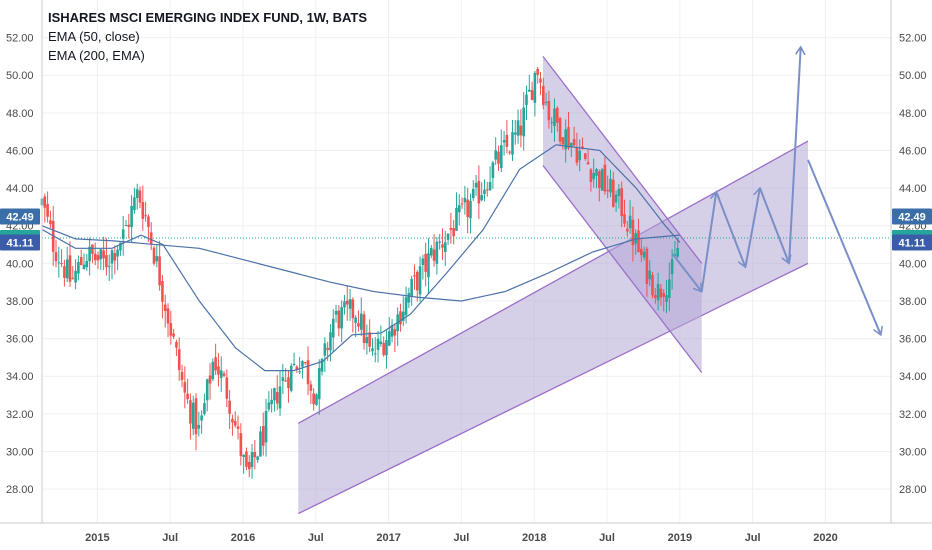 The width and height of the screenshot is (932, 550). What do you see at coordinates (20, 490) in the screenshot?
I see `y-tick-label-left: 28.00` at bounding box center [20, 490].